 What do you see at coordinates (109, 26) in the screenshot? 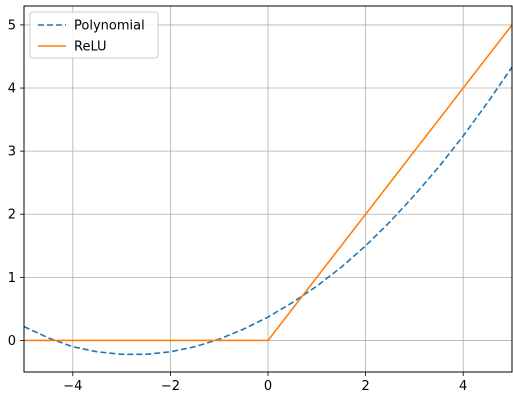
I see `legend-label-polynomial: Polynomial` at bounding box center [109, 26].